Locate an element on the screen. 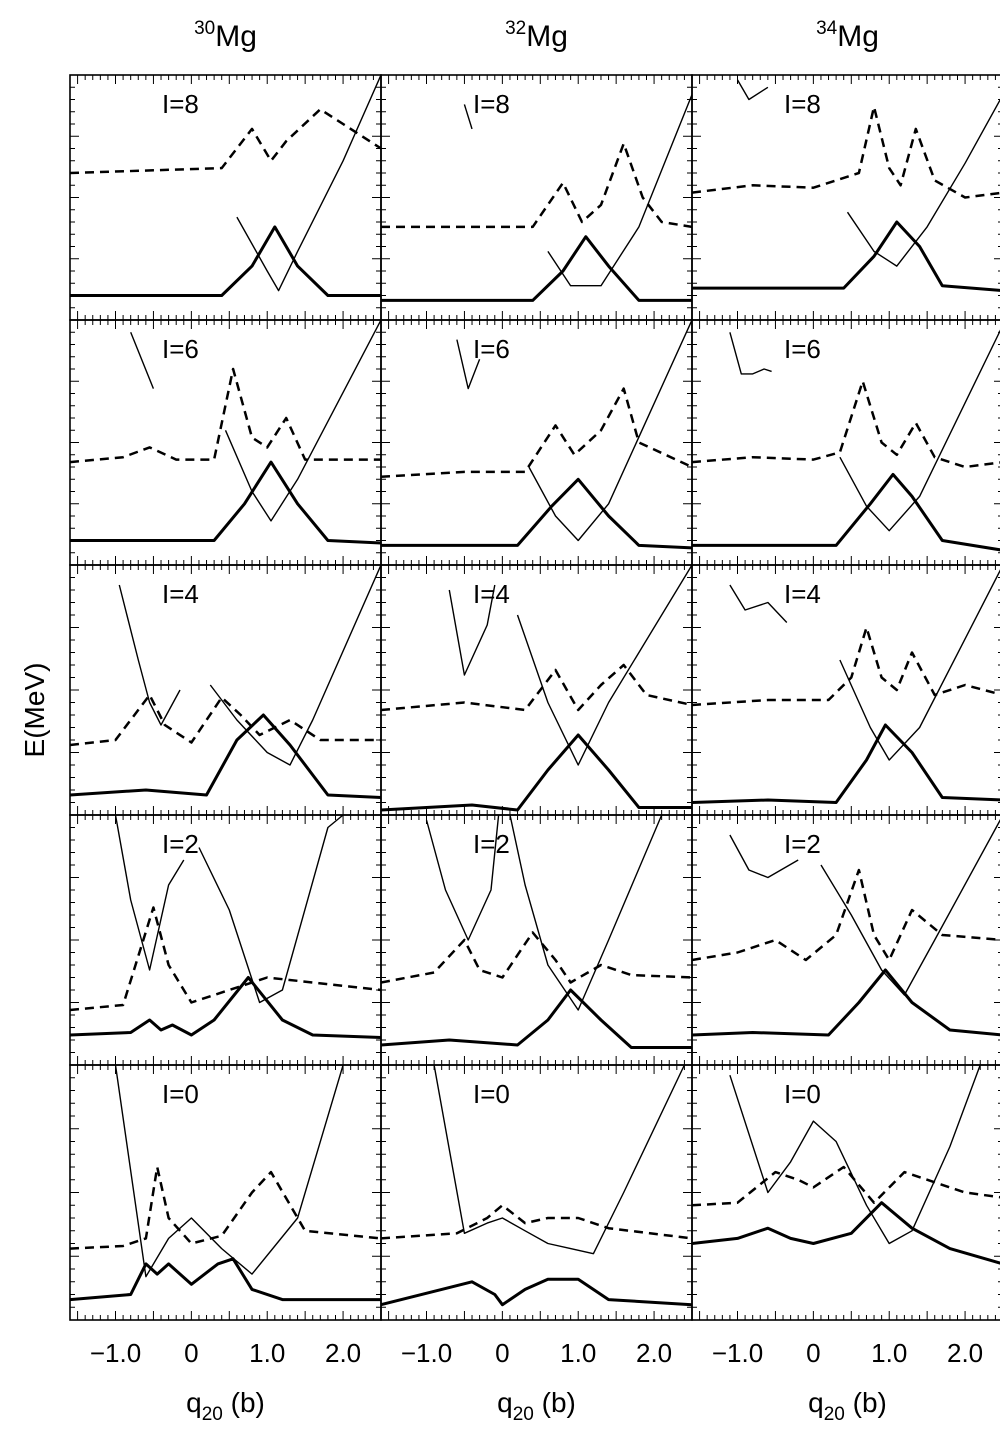 The height and width of the screenshot is (1431, 1000). column-titles: 30Mg 32Mg 34Mg is located at coordinates (536, 35).